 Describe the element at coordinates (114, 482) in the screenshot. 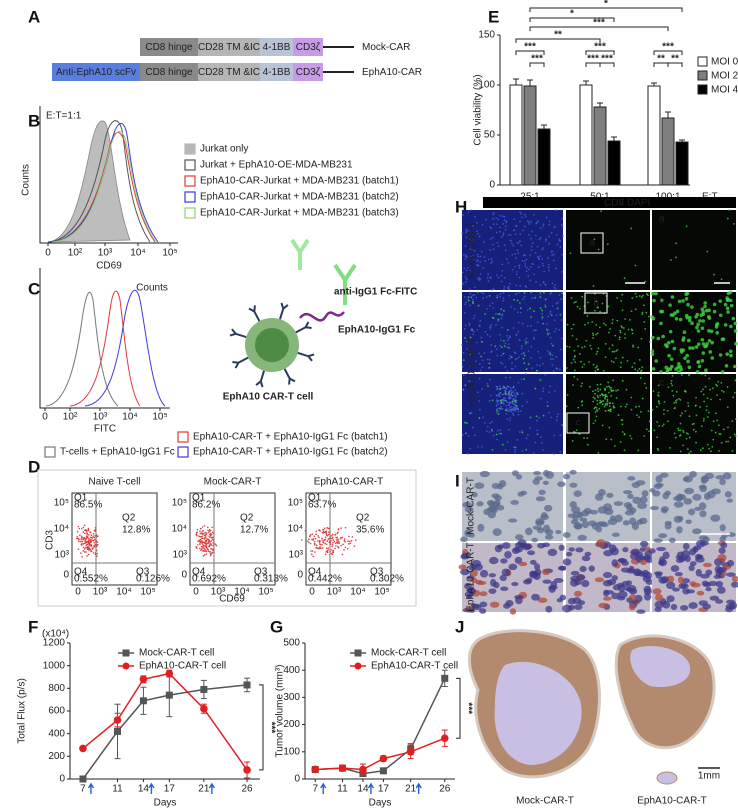

I see `plot-title: Naive T-cell` at that location.